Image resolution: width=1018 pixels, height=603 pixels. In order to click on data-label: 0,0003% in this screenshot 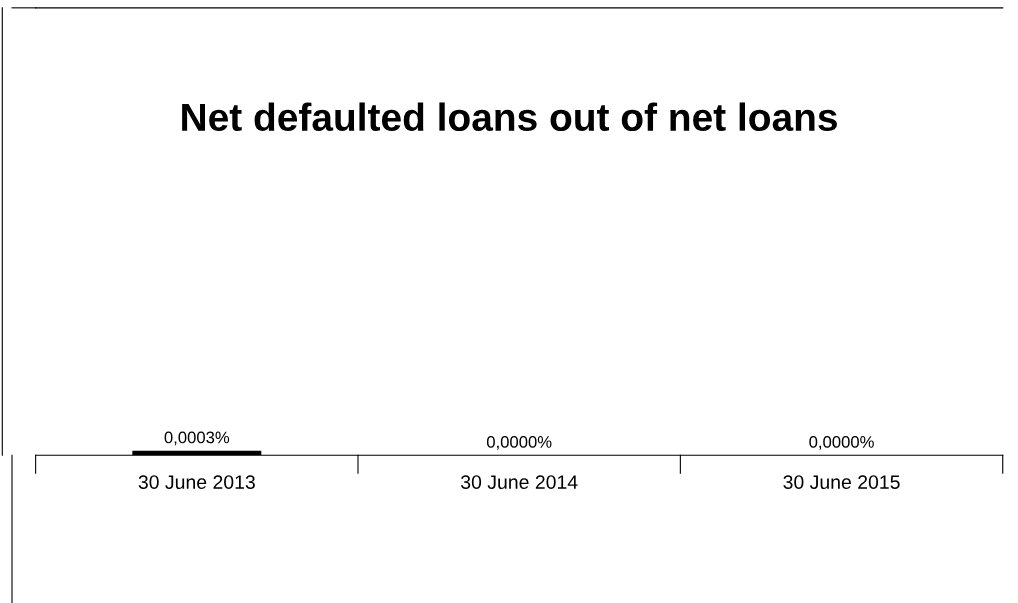, I will do `click(197, 438)`.